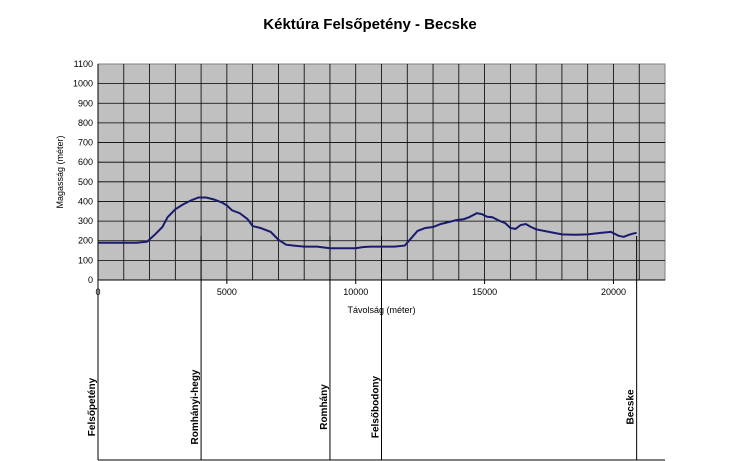 The width and height of the screenshot is (740, 461). What do you see at coordinates (367, 223) in the screenshot?
I see `elevation-profile-line` at bounding box center [367, 223].